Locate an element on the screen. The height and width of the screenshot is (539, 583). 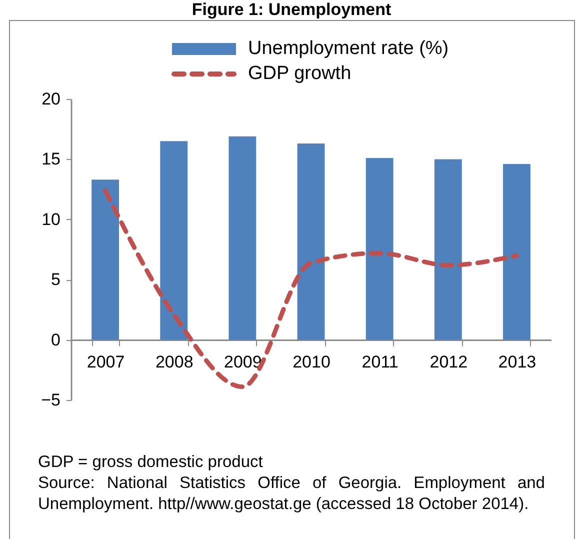
x-tick-label: 2011 is located at coordinates (380, 362).